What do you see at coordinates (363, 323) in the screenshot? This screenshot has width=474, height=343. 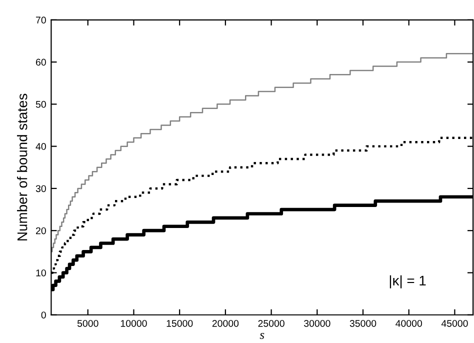 I see `x-tick-label: 35000` at bounding box center [363, 323].